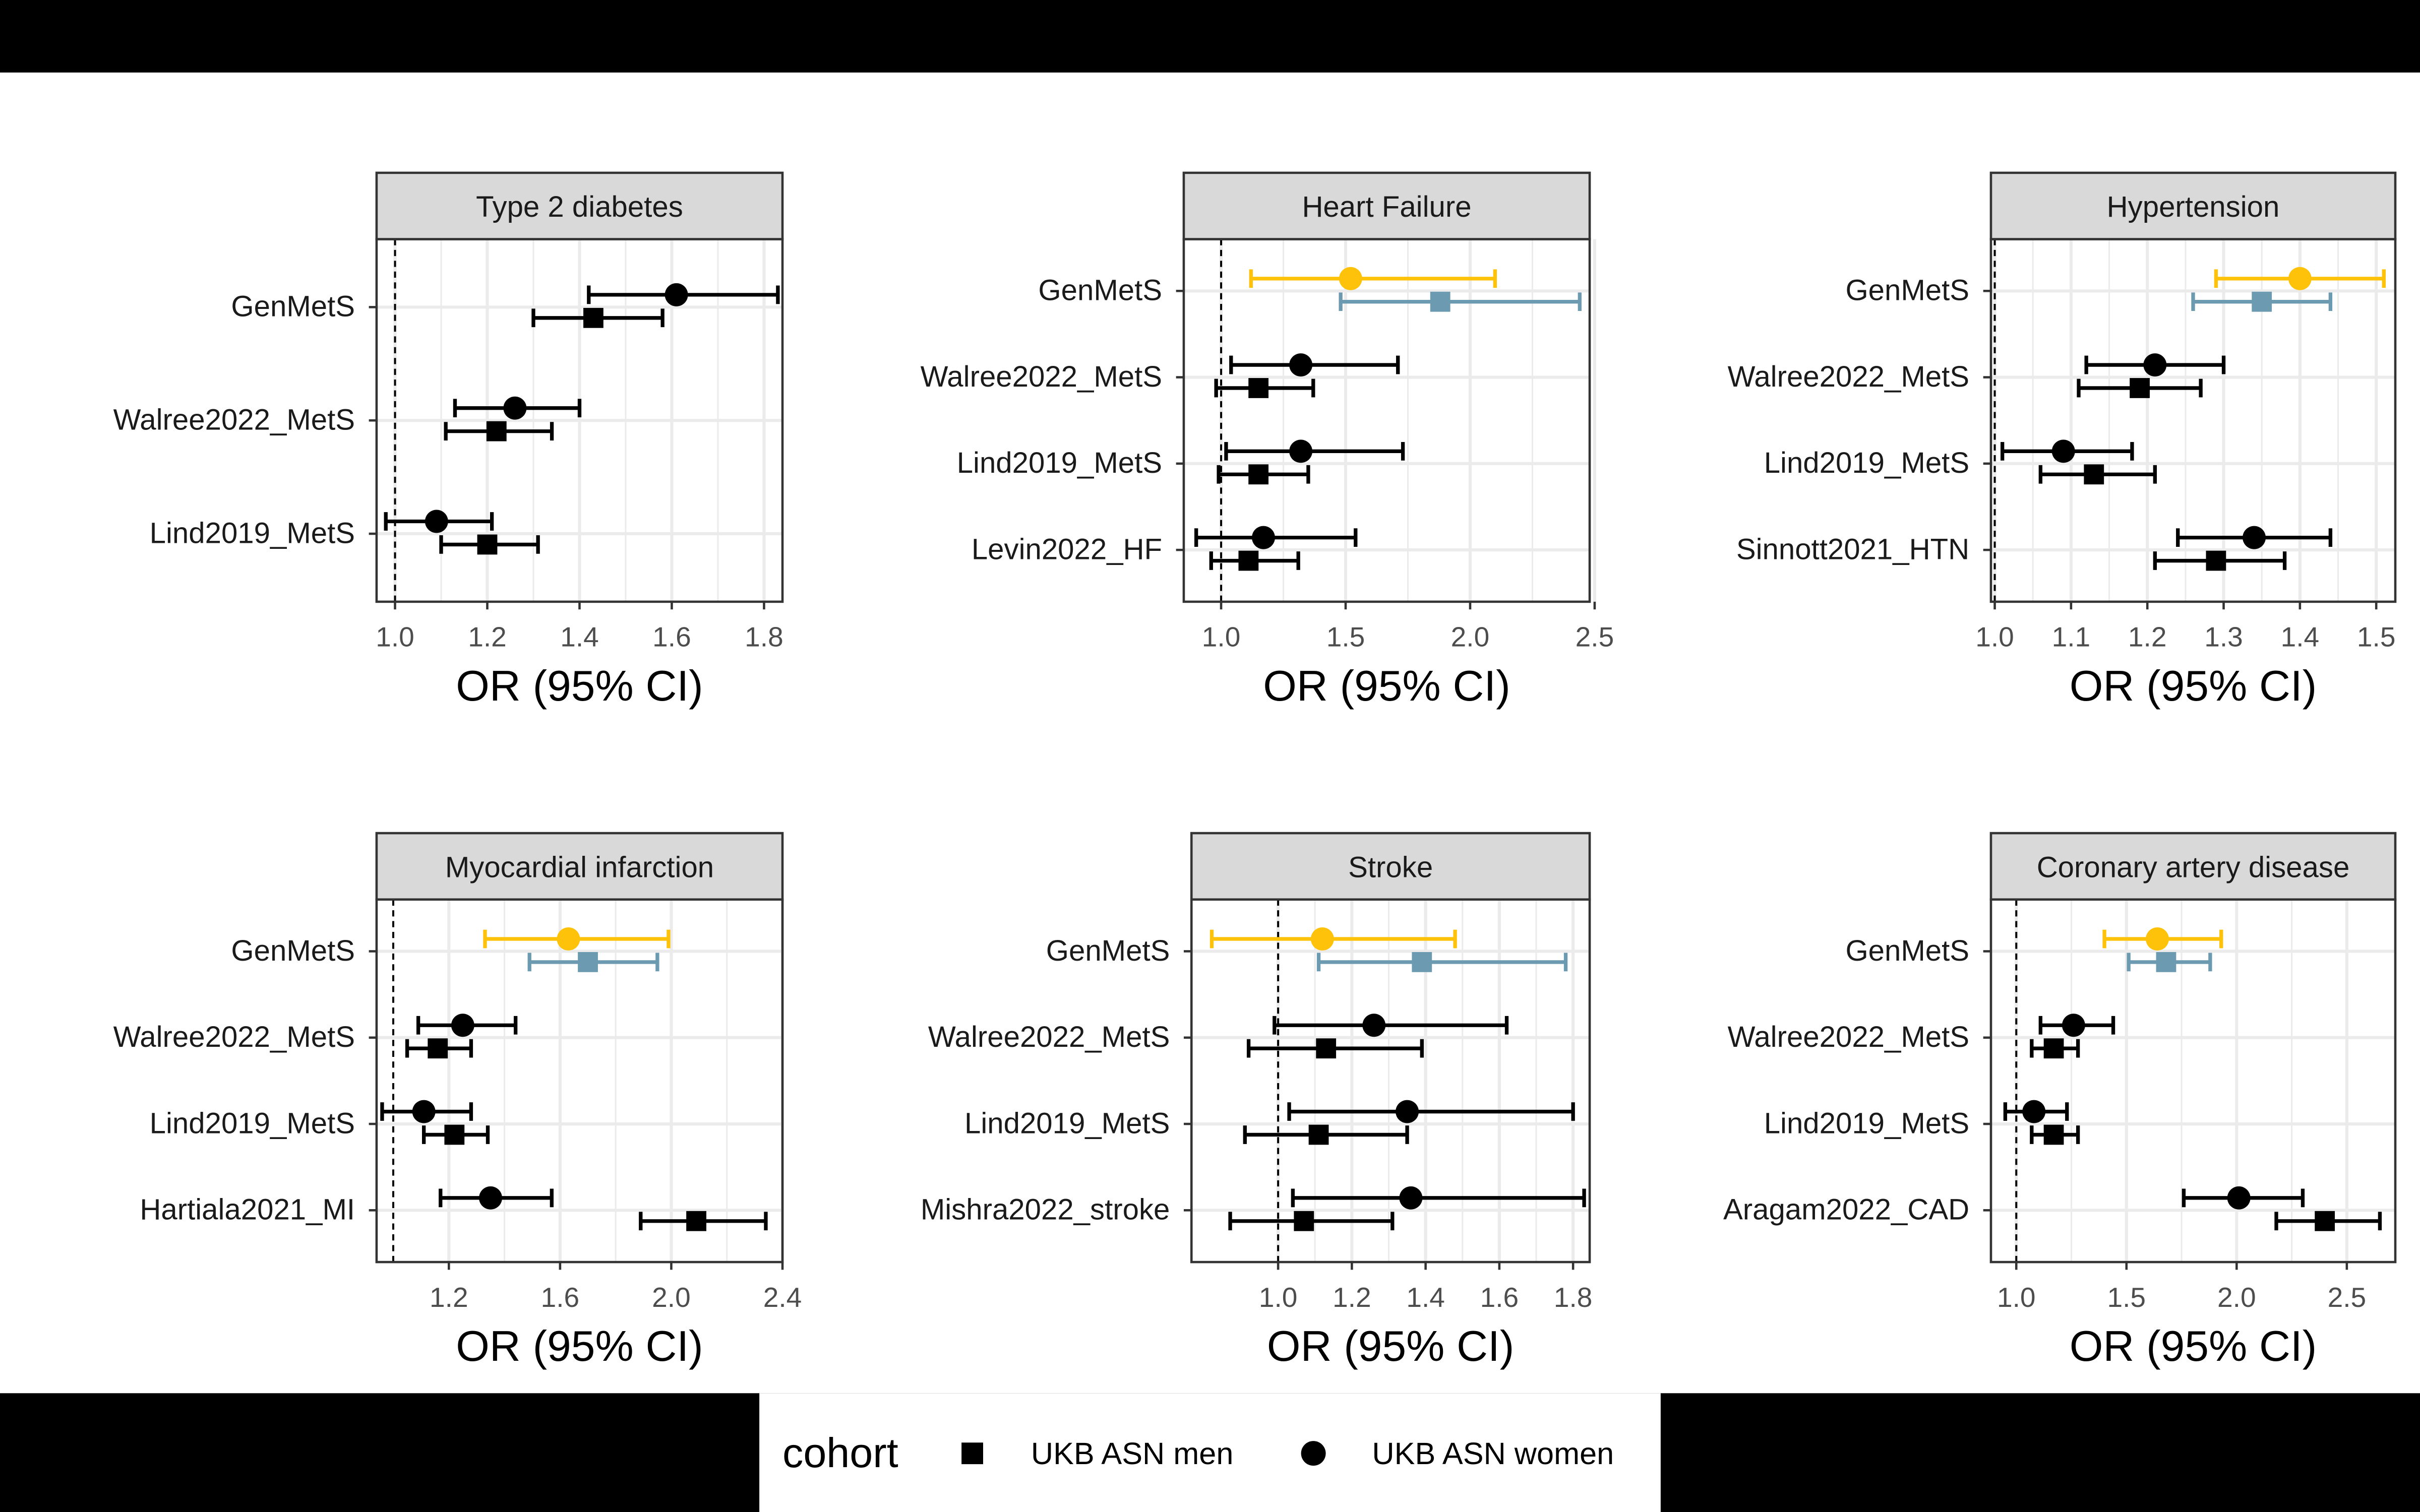 The width and height of the screenshot is (2420, 1512). I want to click on x-tick-label: 2.0, so click(1470, 637).